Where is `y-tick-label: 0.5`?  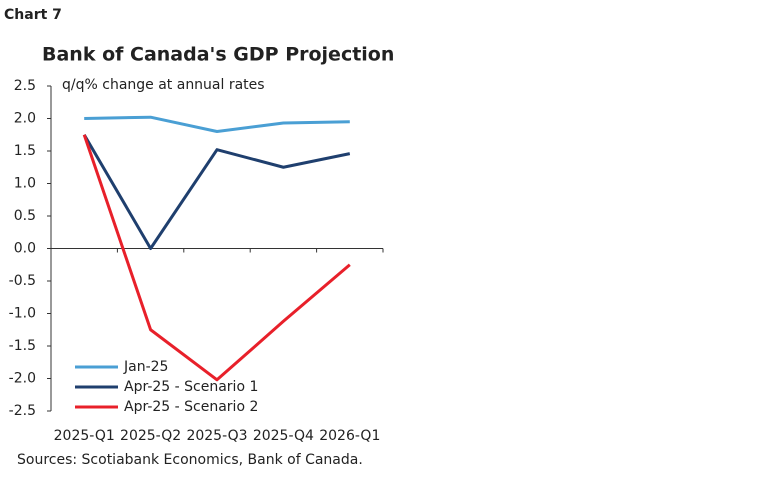
y-tick-label: 0.5 is located at coordinates (25, 216).